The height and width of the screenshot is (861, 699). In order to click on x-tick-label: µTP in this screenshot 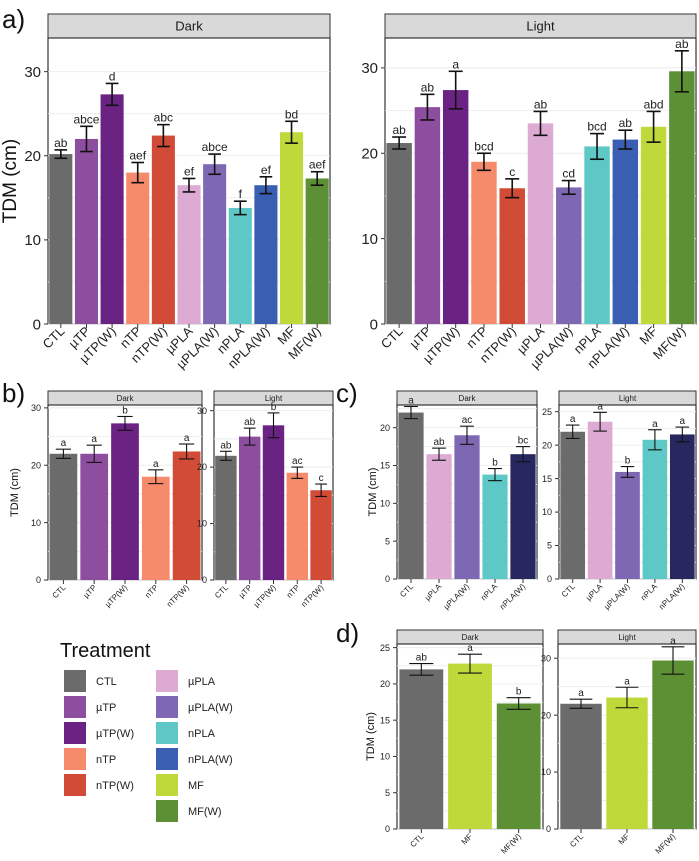, I will do `click(245, 591)`.